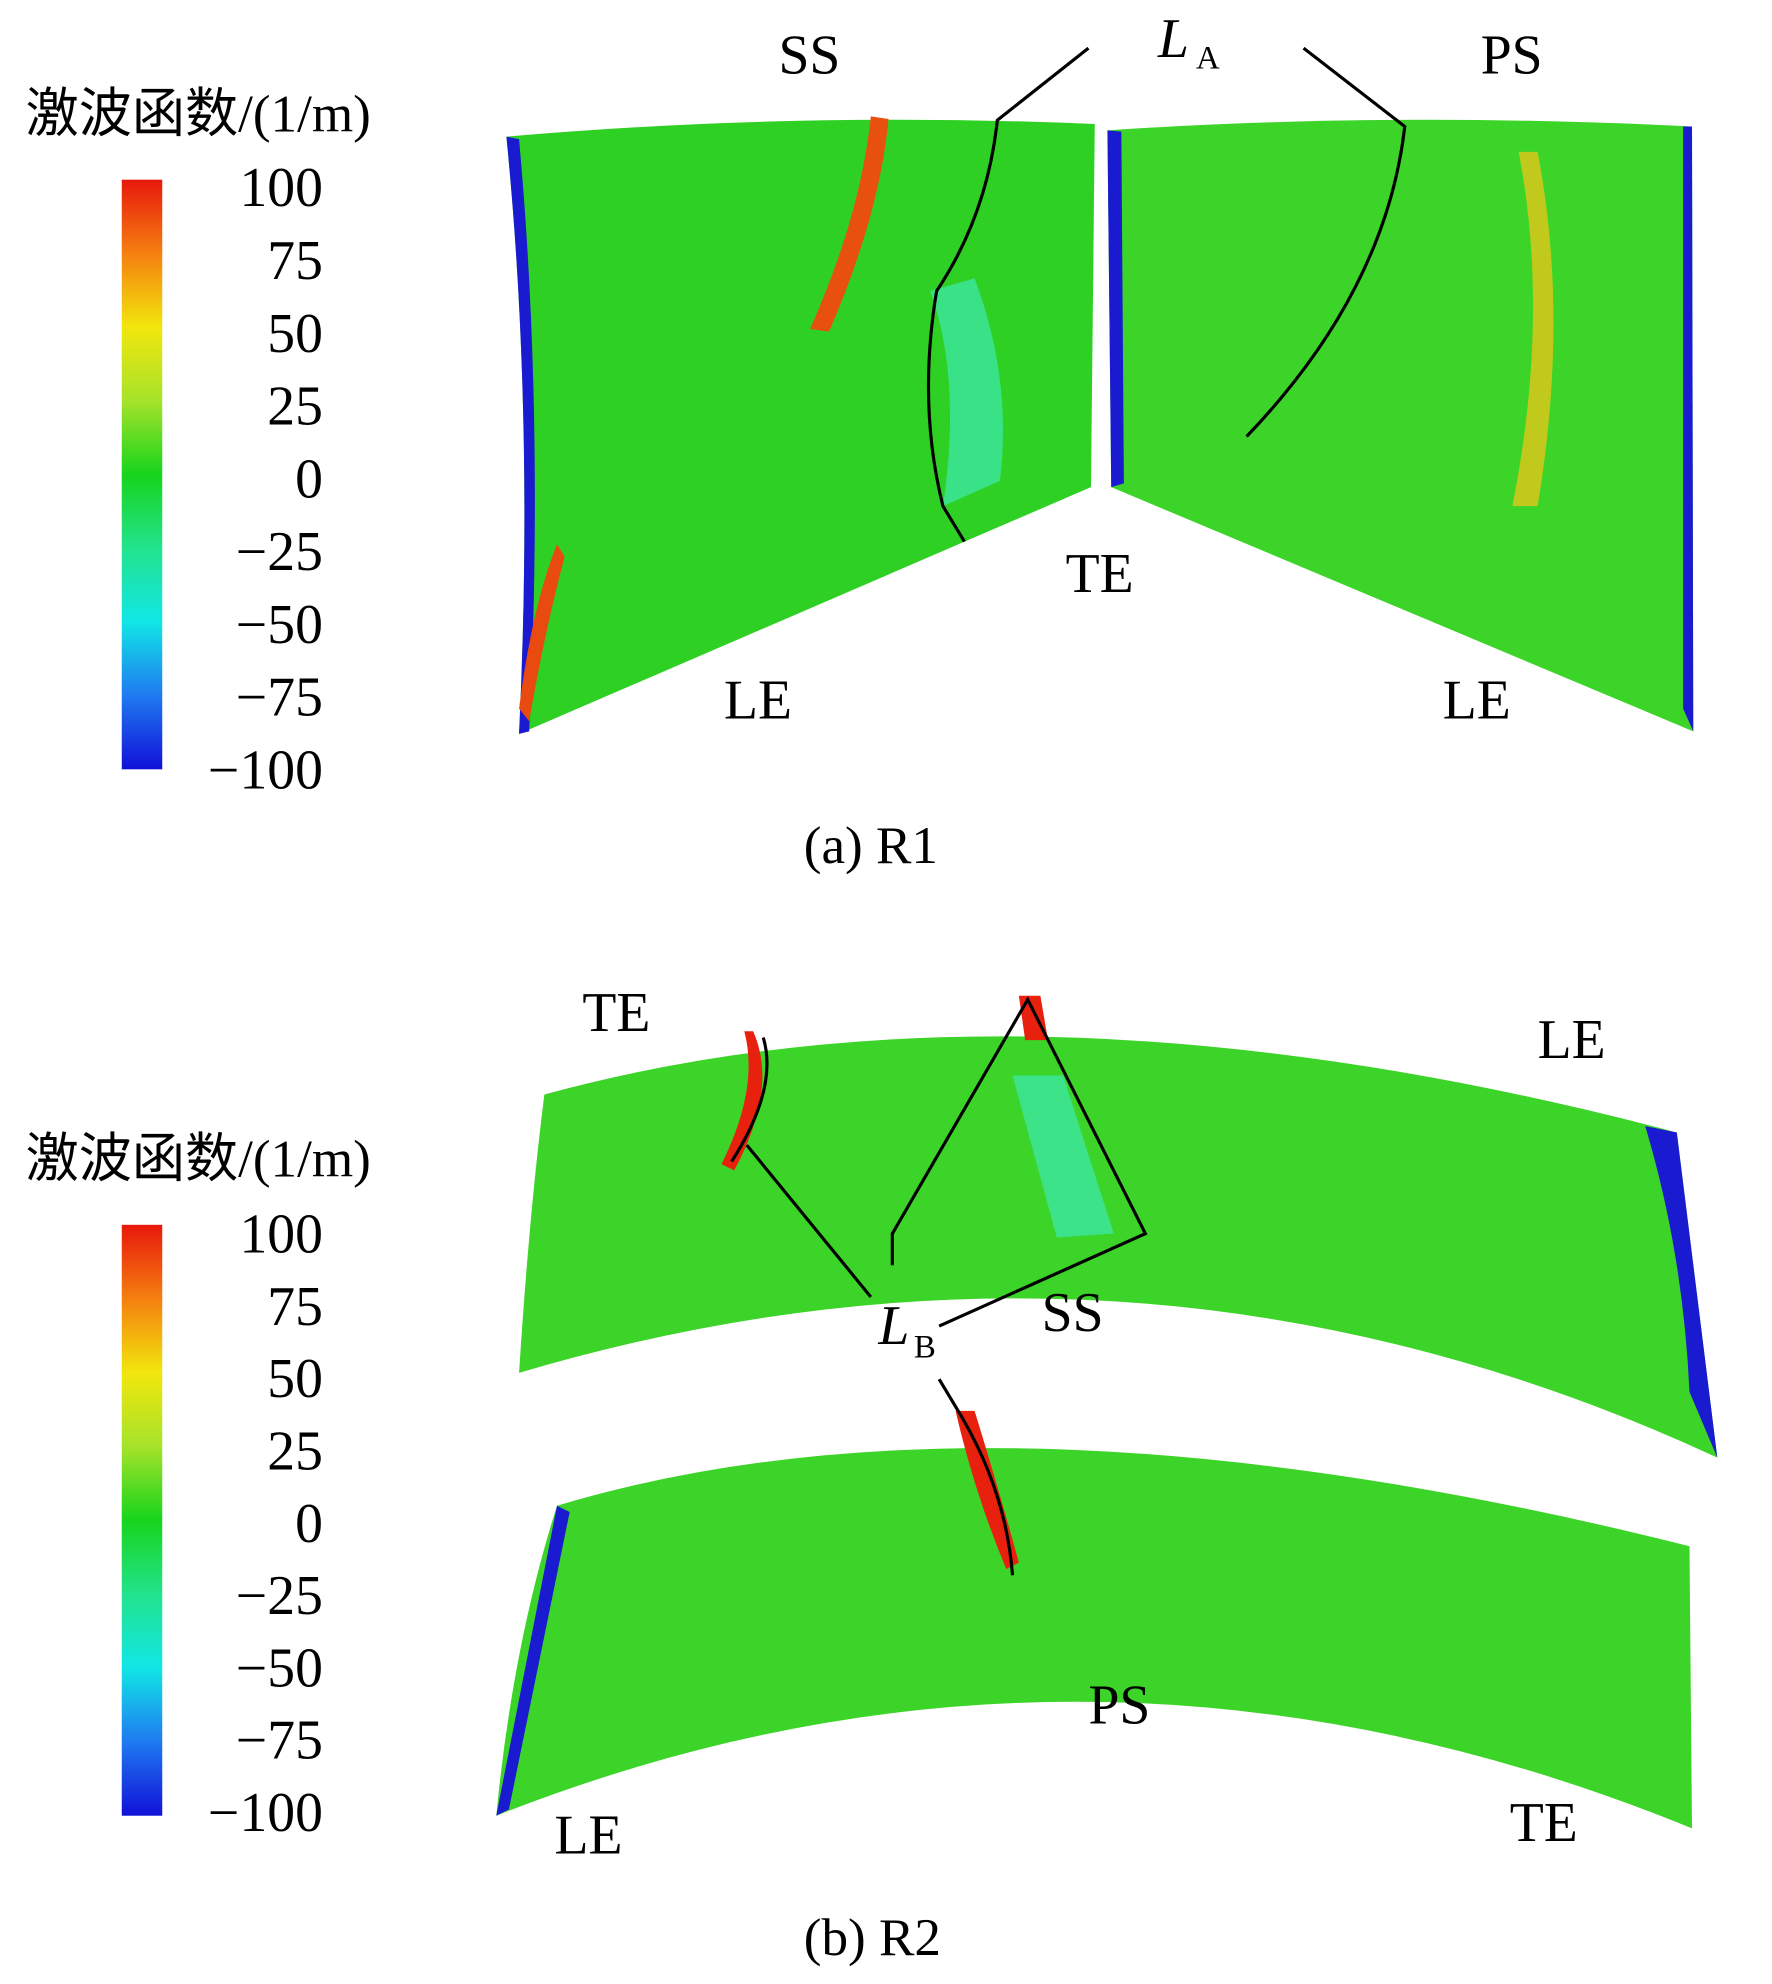 The height and width of the screenshot is (1984, 1772). I want to click on caption: (a) R1, so click(871, 846).